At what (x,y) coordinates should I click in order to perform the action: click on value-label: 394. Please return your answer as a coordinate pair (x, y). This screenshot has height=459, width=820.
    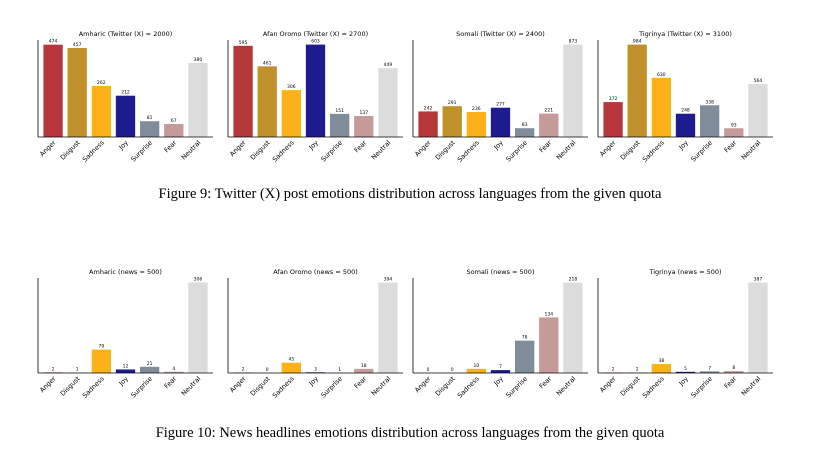
    Looking at the image, I should click on (388, 280).